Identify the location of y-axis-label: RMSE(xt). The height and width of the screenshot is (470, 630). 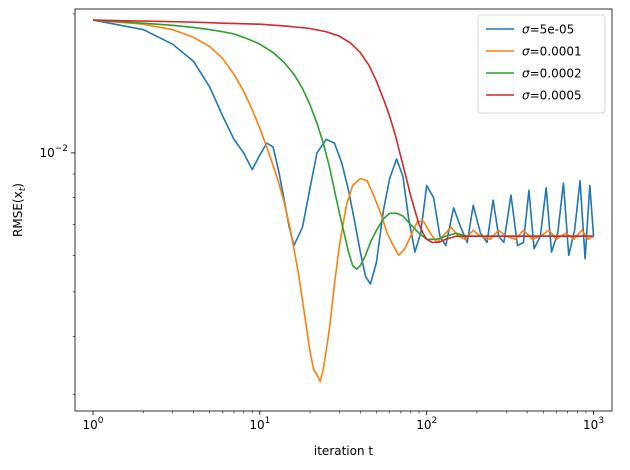
(19, 210).